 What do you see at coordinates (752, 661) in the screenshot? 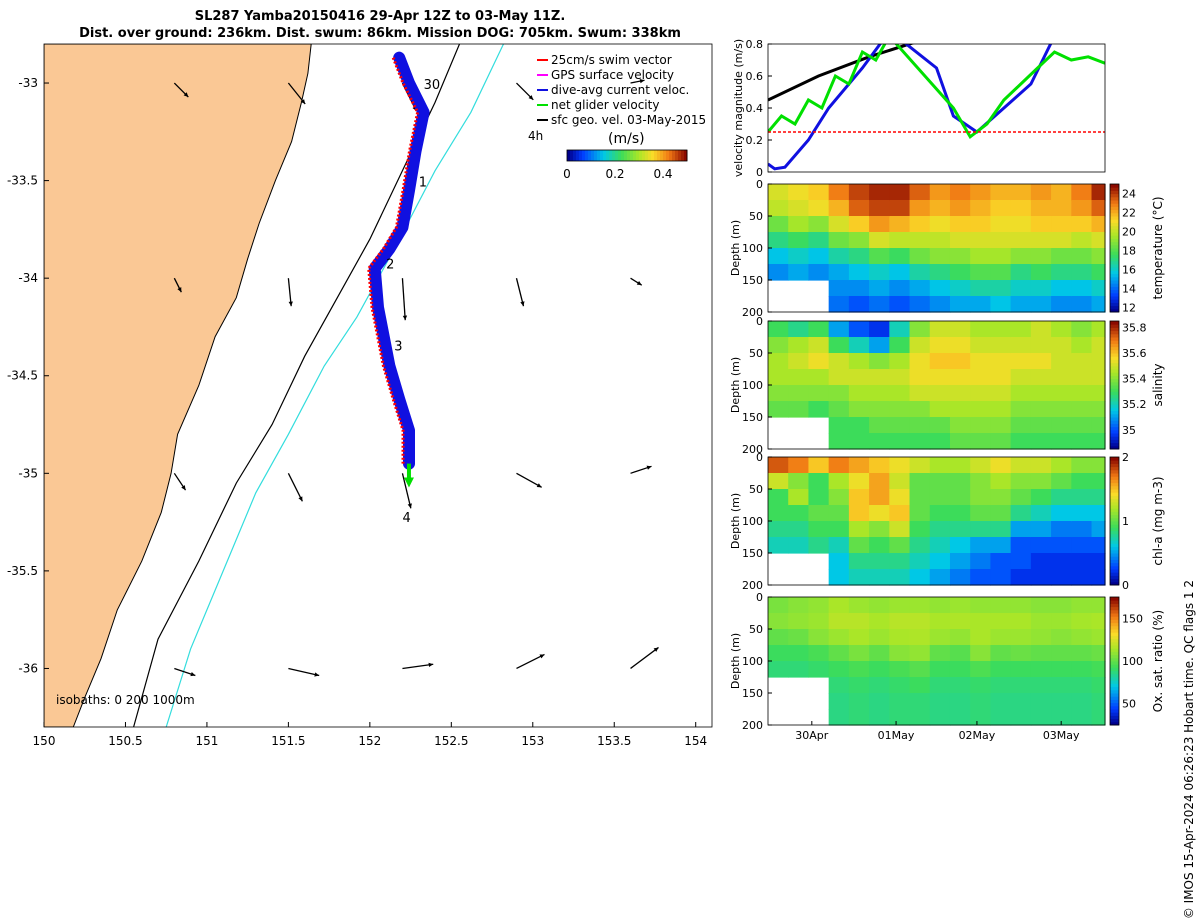
I see `profile-y-tick-label: 100` at bounding box center [752, 661].